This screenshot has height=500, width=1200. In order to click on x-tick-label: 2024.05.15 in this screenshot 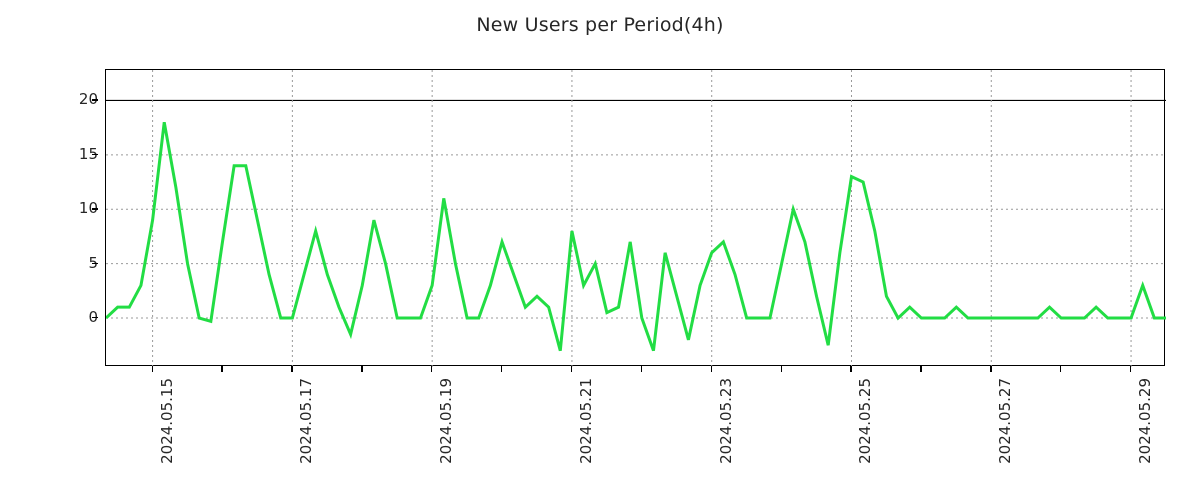, I will do `click(166, 421)`.